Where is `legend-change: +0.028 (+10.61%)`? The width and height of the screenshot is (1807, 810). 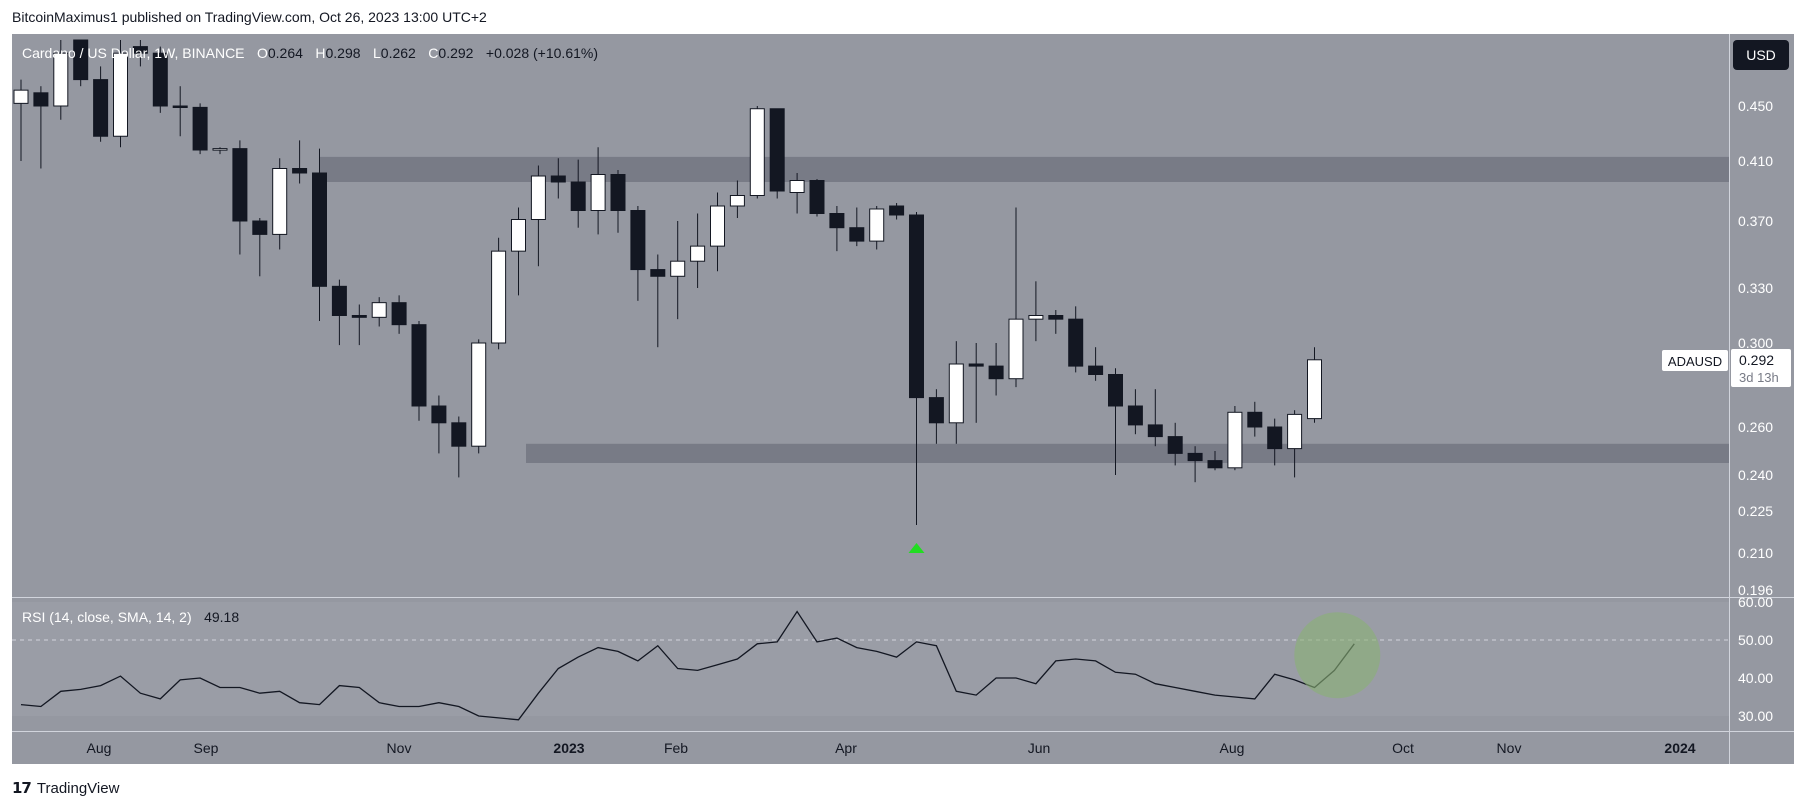
legend-change: +0.028 (+10.61%) is located at coordinates (542, 53).